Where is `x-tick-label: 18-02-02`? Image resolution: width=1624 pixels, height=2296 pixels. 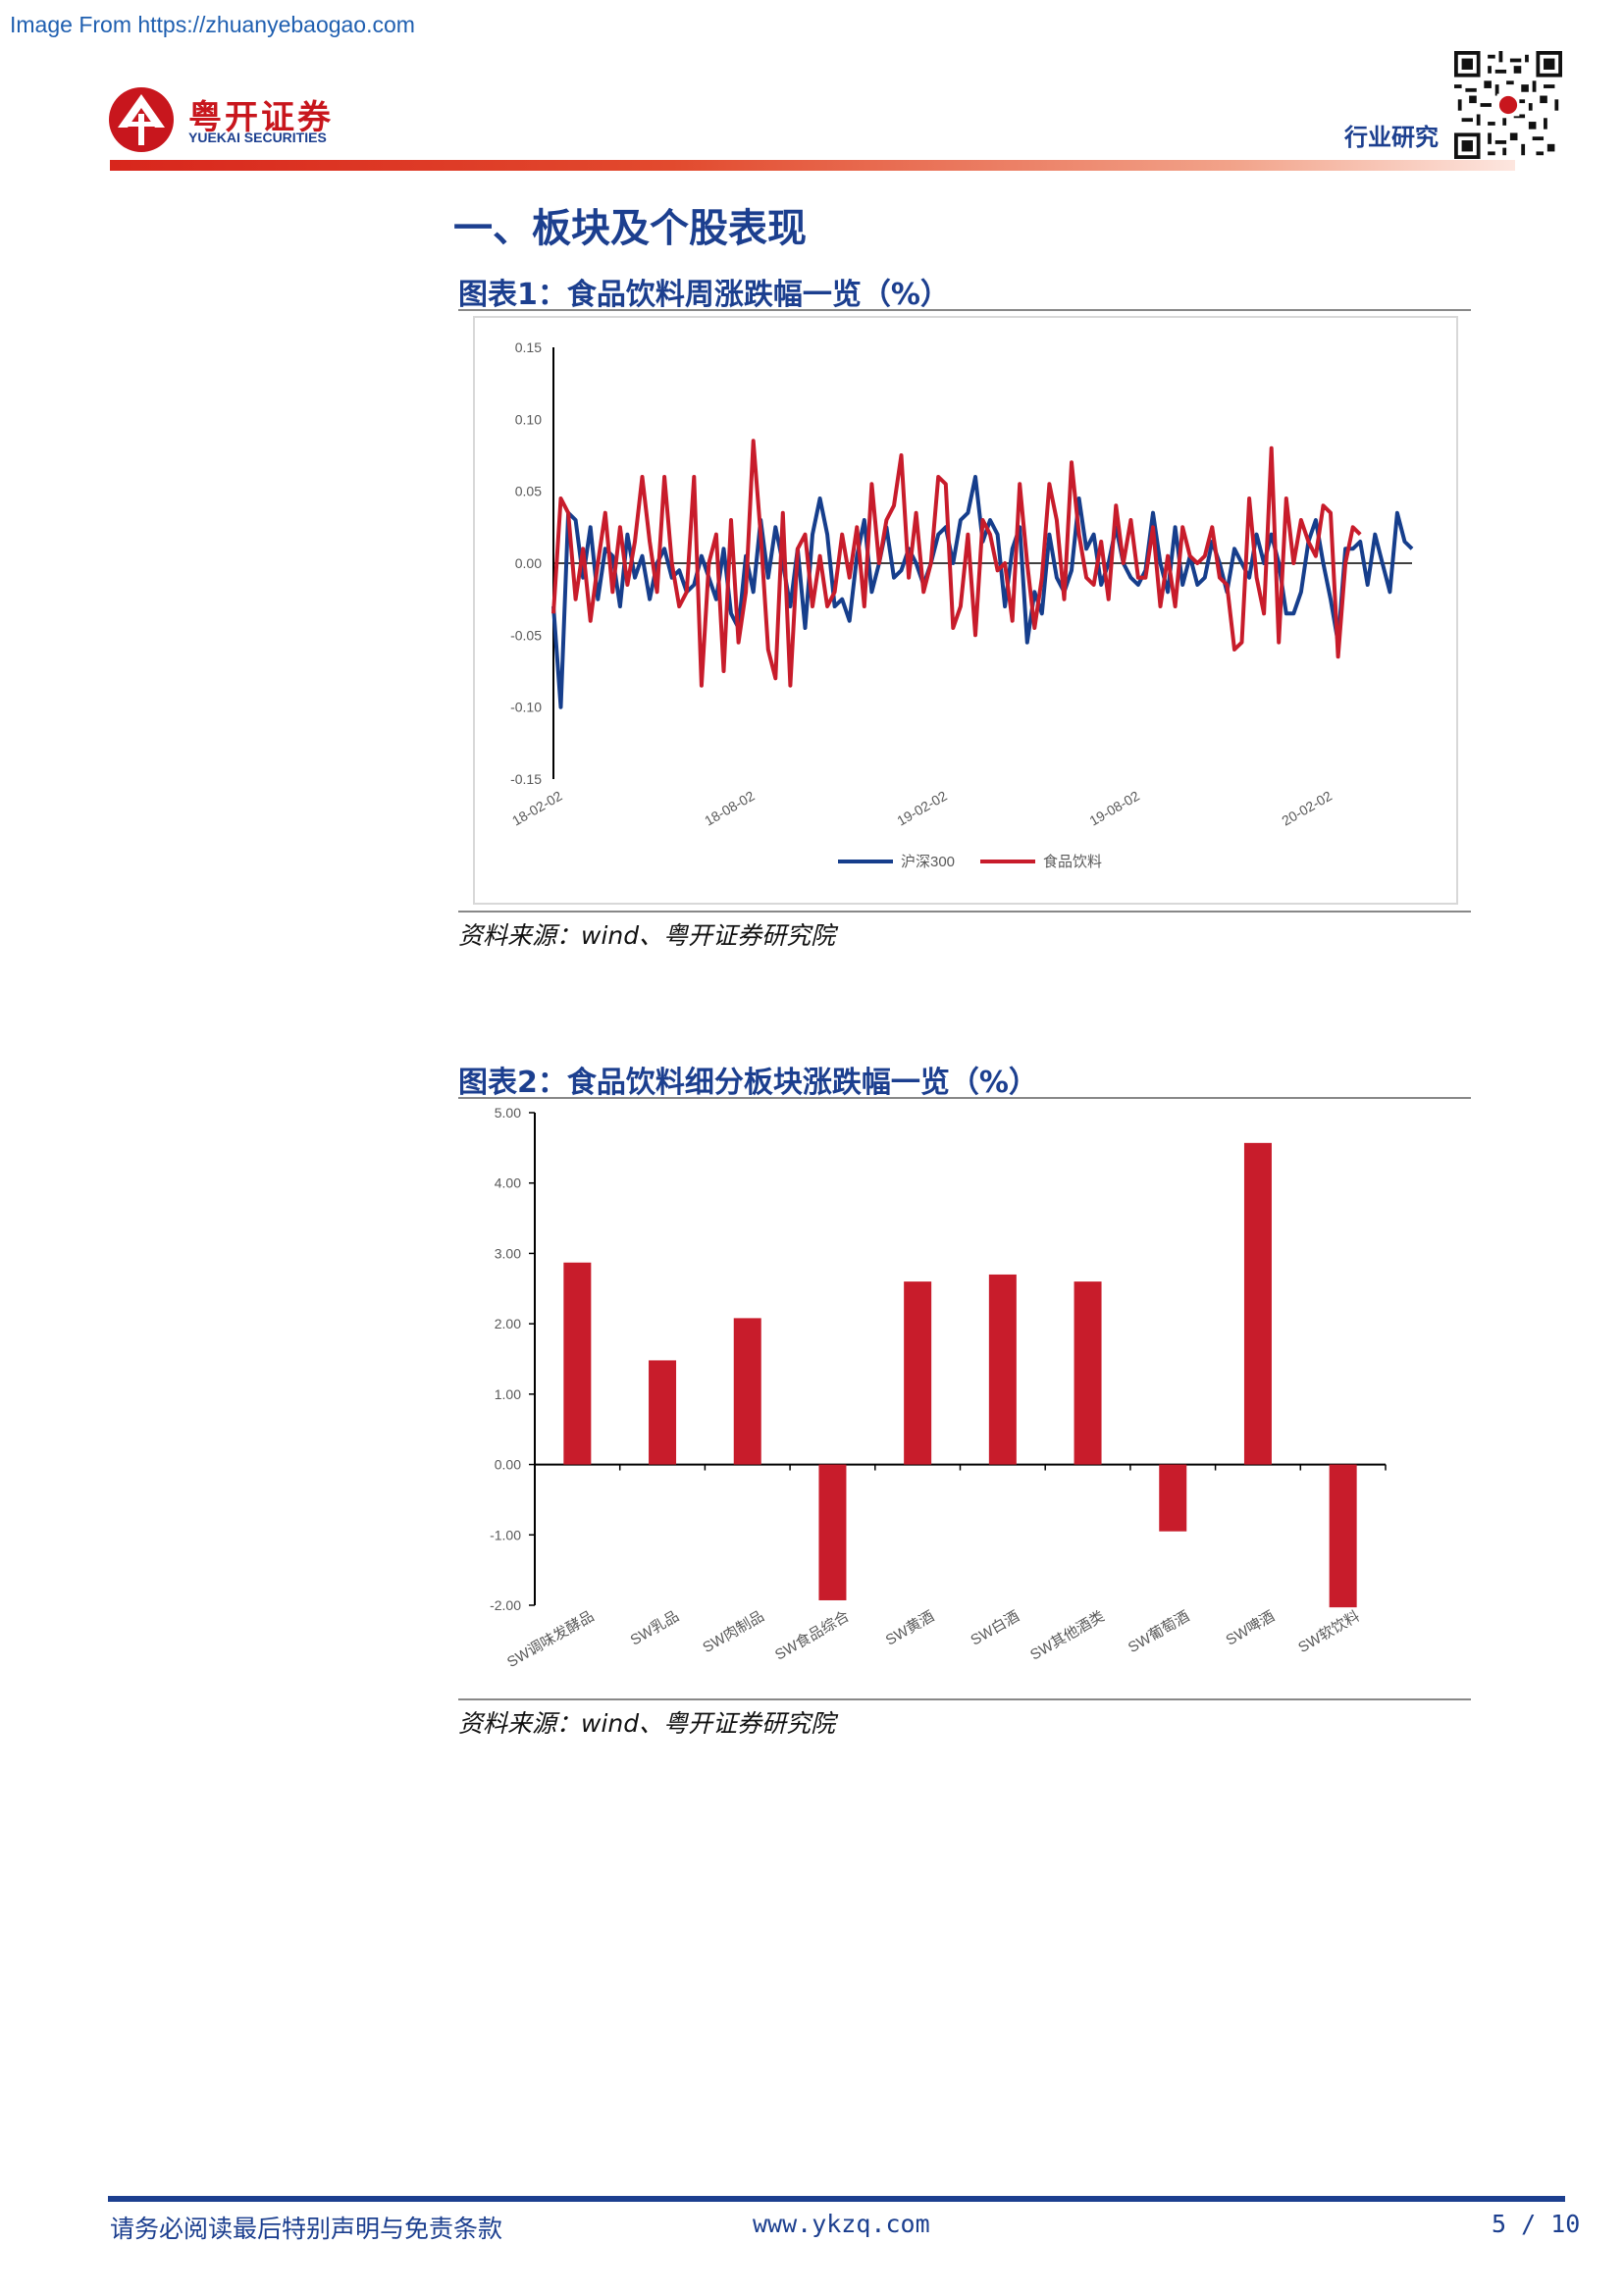 x-tick-label: 18-02-02 is located at coordinates (537, 808).